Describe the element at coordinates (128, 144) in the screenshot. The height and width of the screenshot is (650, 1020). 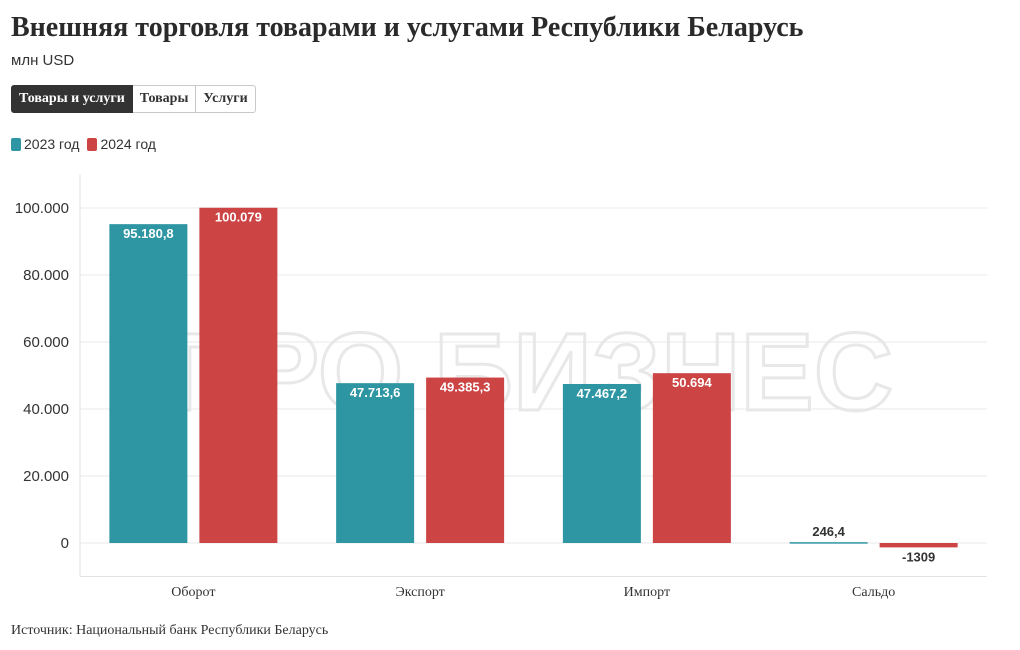
I see `legend-label-2024: 2024 год` at that location.